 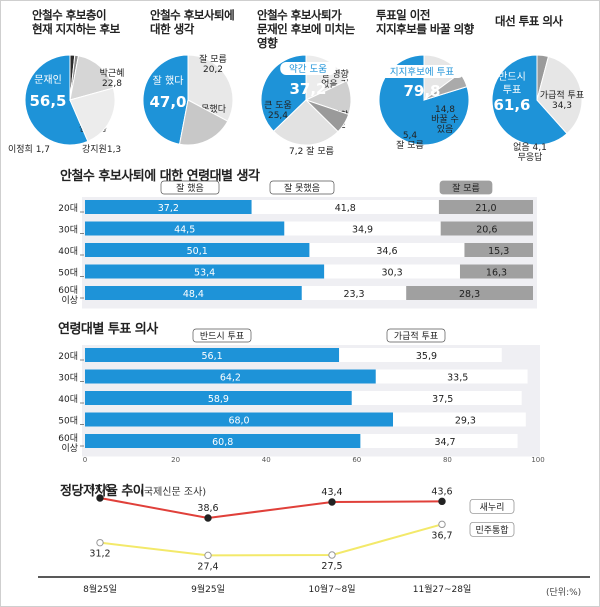 I want to click on point-value-label: 31,2, so click(x=99, y=554).